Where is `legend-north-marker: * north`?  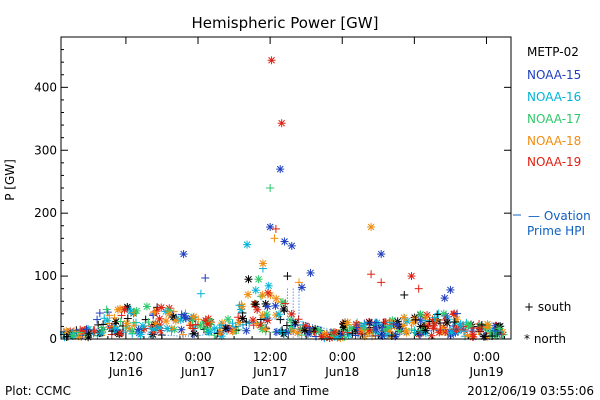 legend-north-marker: * north is located at coordinates (545, 339).